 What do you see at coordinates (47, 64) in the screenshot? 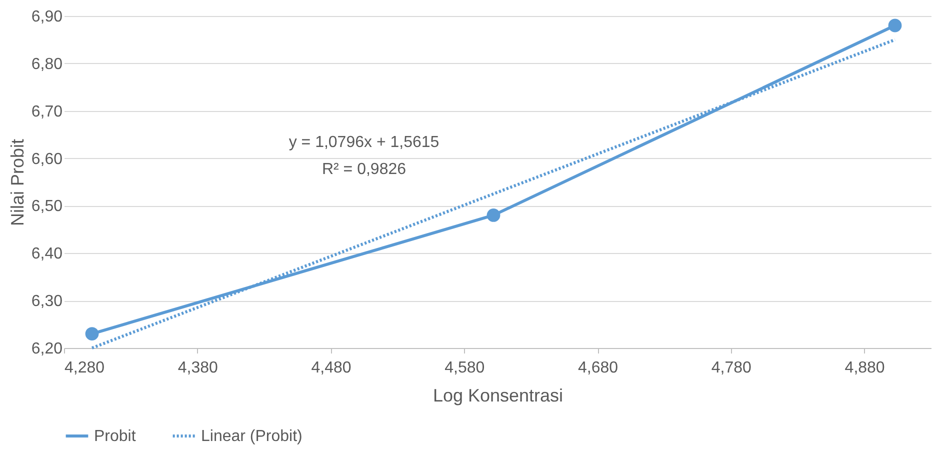
I see `y-tick-label: 6,80` at bounding box center [47, 64].